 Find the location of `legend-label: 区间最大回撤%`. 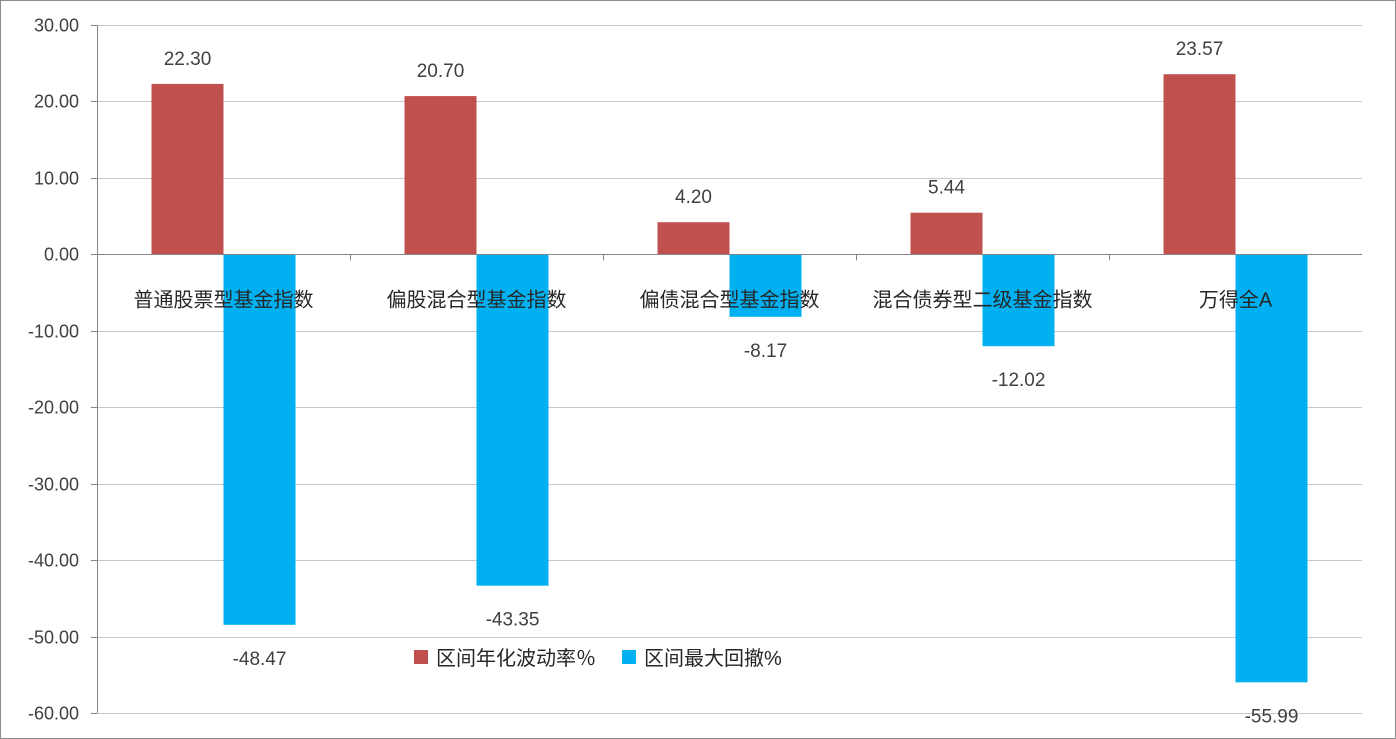

legend-label: 区间最大回撤% is located at coordinates (713, 658).